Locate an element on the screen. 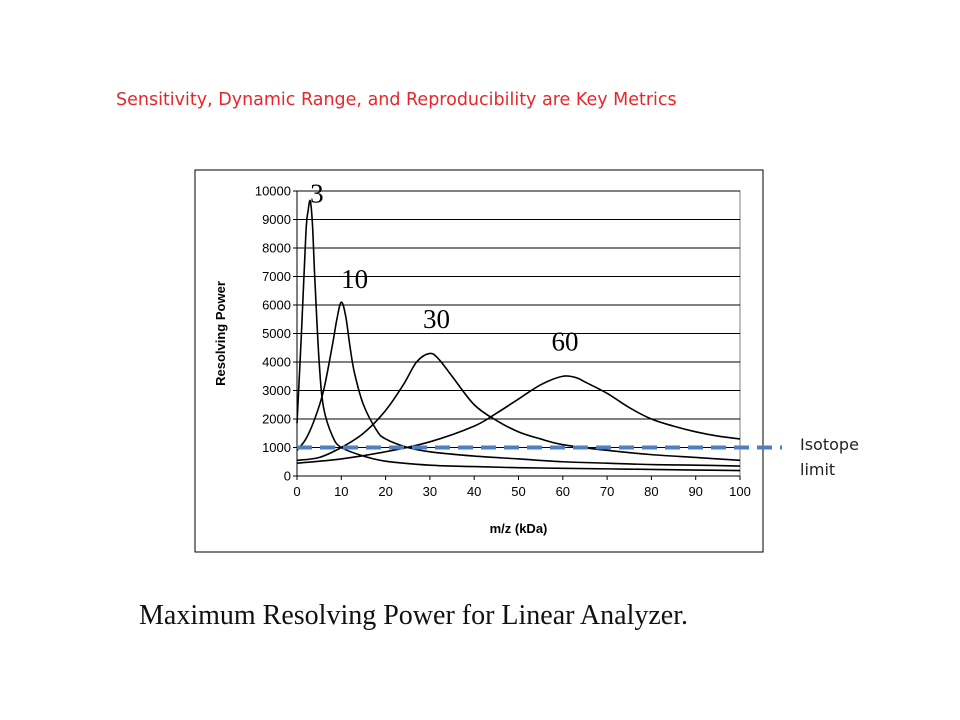 The height and width of the screenshot is (720, 960). x-tick-label: 40 is located at coordinates (474, 491).